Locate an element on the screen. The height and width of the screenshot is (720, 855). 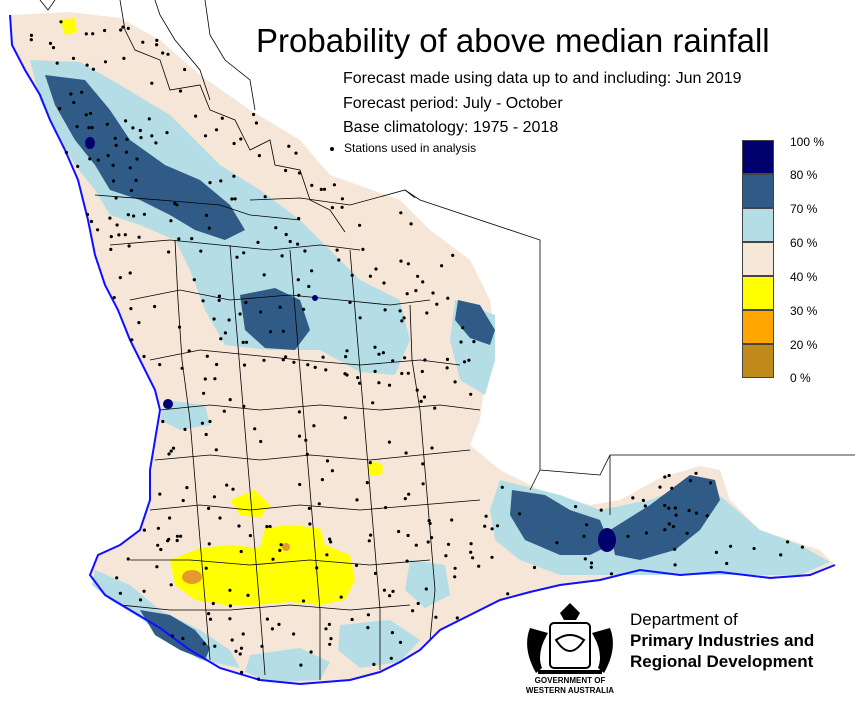
government-line-1: GOVERNMENT OF is located at coordinates (570, 680).